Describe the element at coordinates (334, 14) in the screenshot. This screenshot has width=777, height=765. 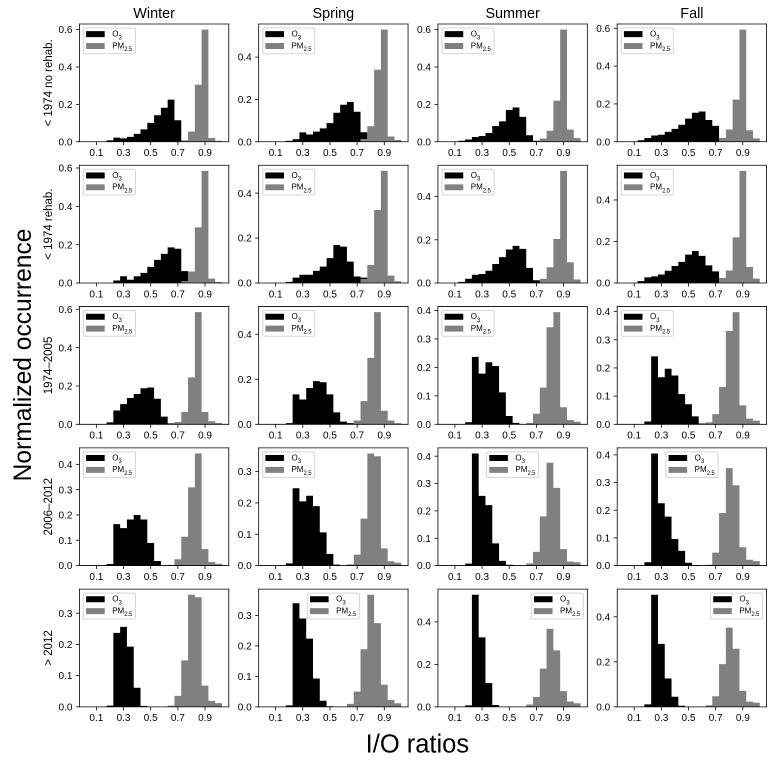
I see `svg-text: Spring` at that location.